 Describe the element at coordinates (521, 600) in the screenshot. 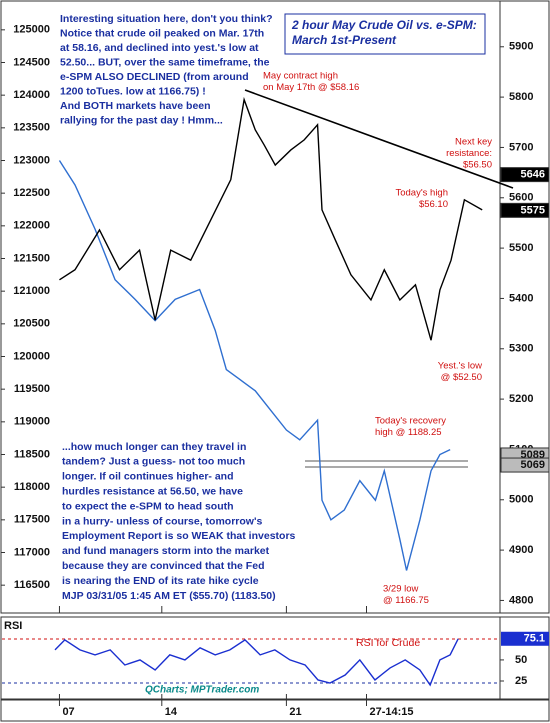

I see `y2-tick-label: 4800` at that location.